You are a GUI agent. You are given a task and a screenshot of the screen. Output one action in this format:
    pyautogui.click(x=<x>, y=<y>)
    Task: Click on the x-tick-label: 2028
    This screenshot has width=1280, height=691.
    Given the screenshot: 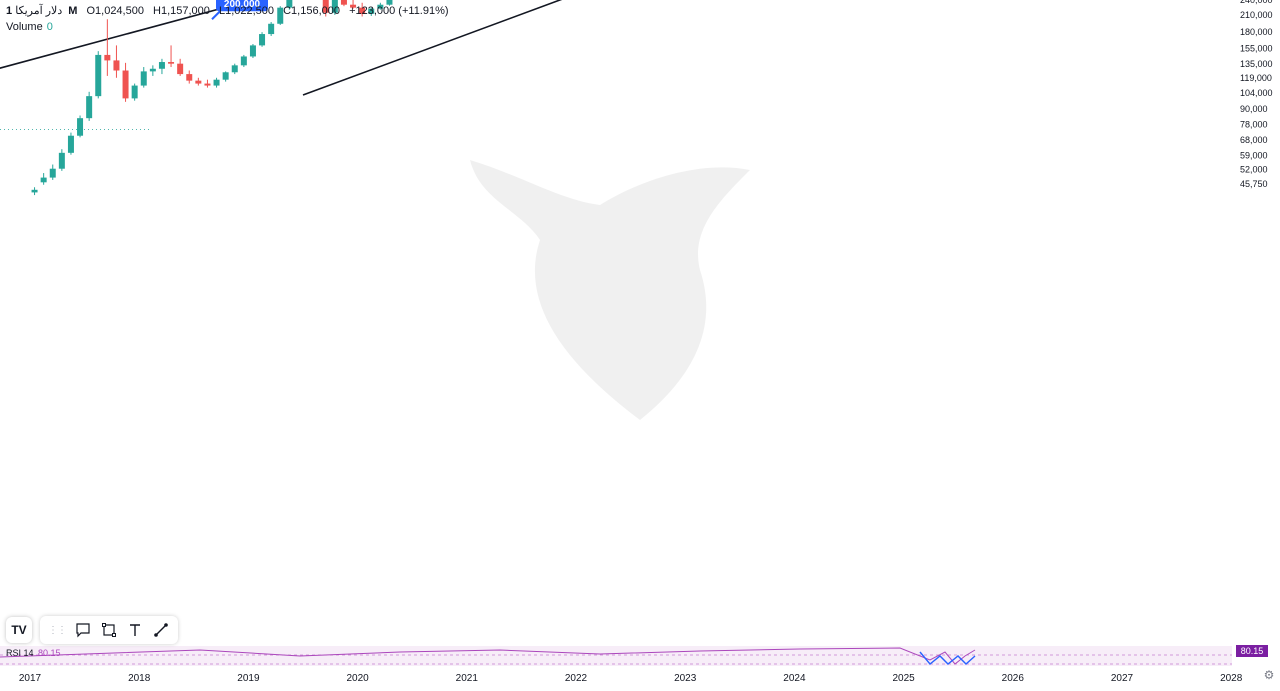 What is the action you would take?
    pyautogui.click(x=1231, y=678)
    